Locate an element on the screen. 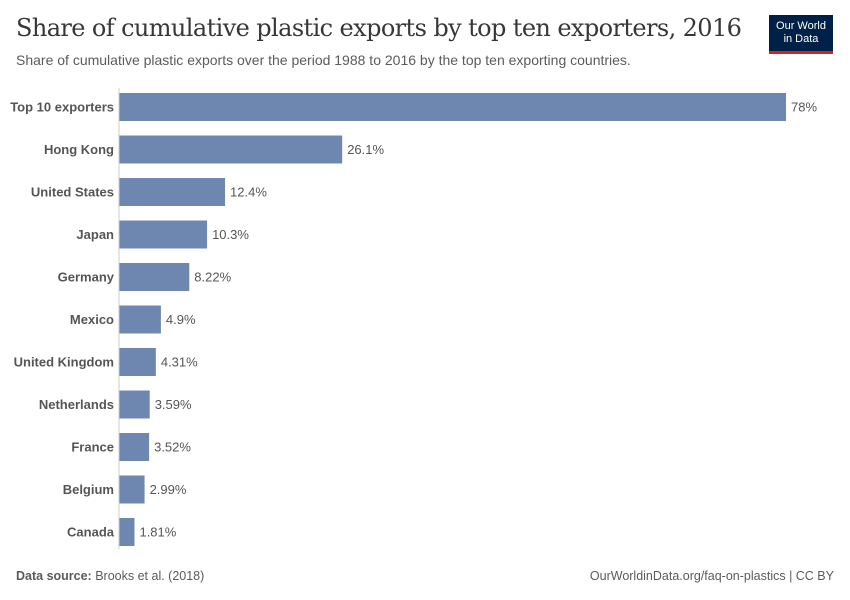 The height and width of the screenshot is (600, 850). value-label: 12.4% is located at coordinates (248, 192).